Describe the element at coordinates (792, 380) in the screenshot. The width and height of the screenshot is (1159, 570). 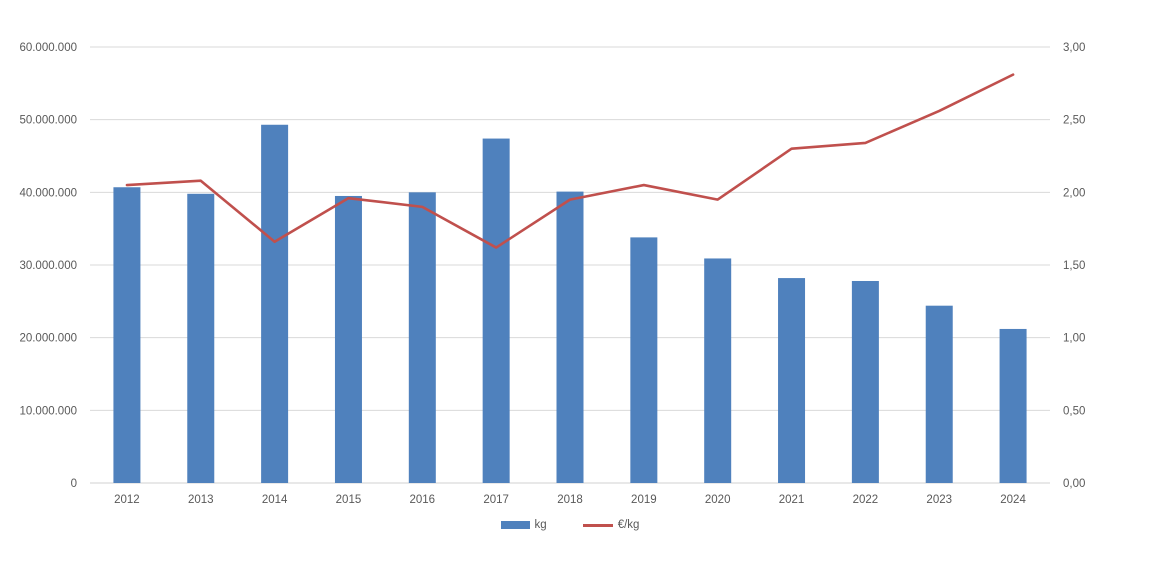
I see `bar-2021` at that location.